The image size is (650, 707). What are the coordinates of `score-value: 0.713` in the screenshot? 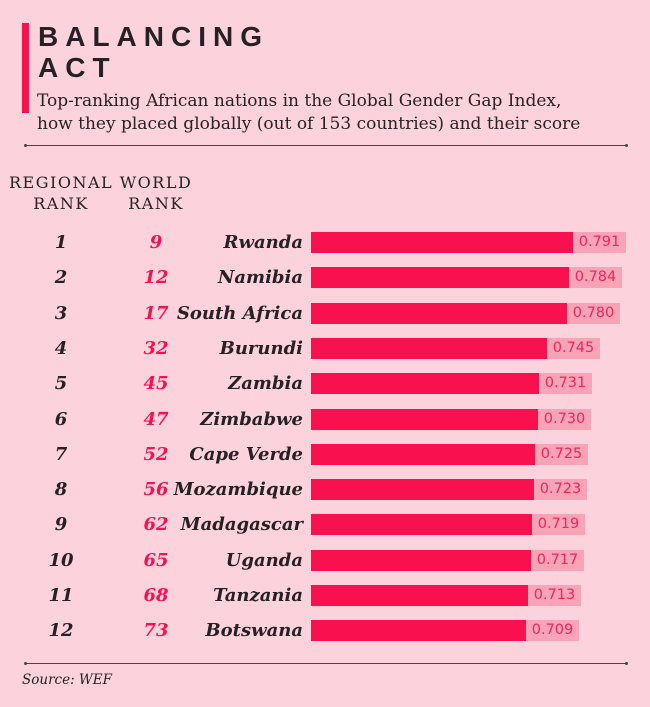 It's located at (554, 595).